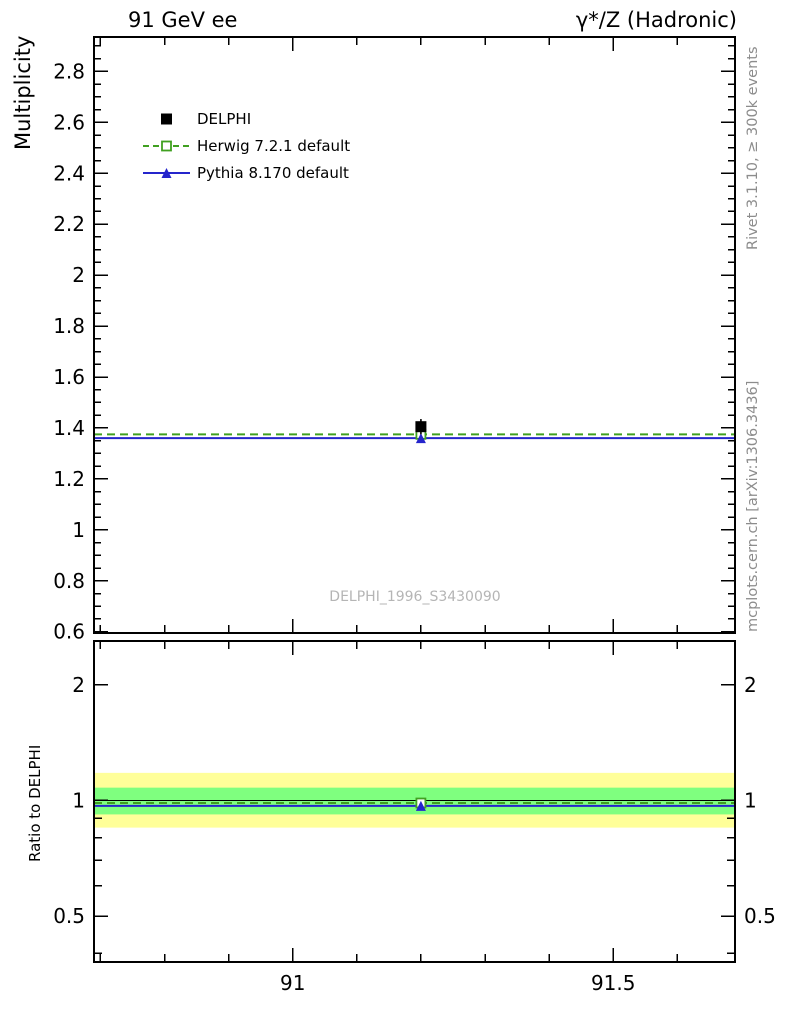 This screenshot has width=786, height=1024. I want to click on legend-marker-square-filled, so click(166, 119).